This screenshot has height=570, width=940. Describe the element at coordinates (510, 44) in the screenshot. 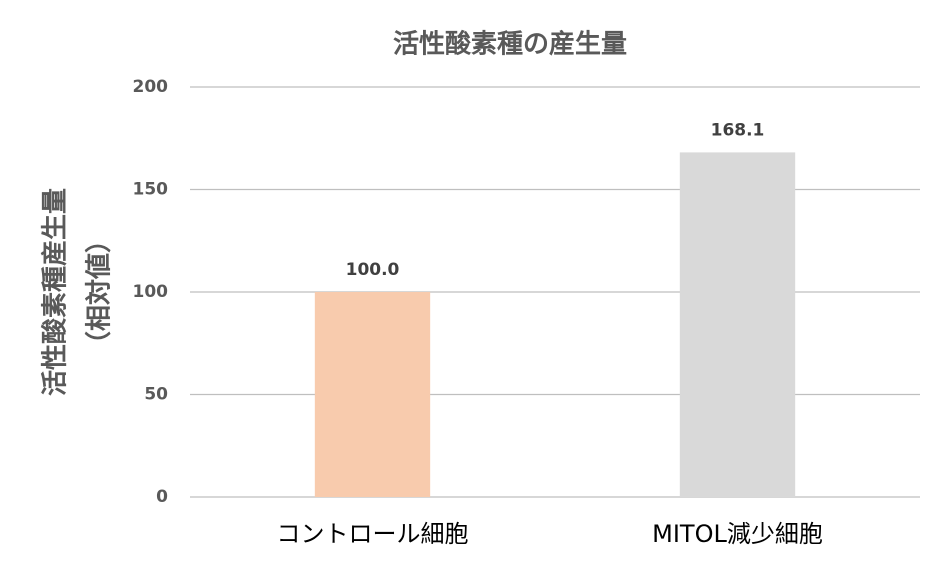

I see `chart-title: 活性酸素種の産生量` at that location.